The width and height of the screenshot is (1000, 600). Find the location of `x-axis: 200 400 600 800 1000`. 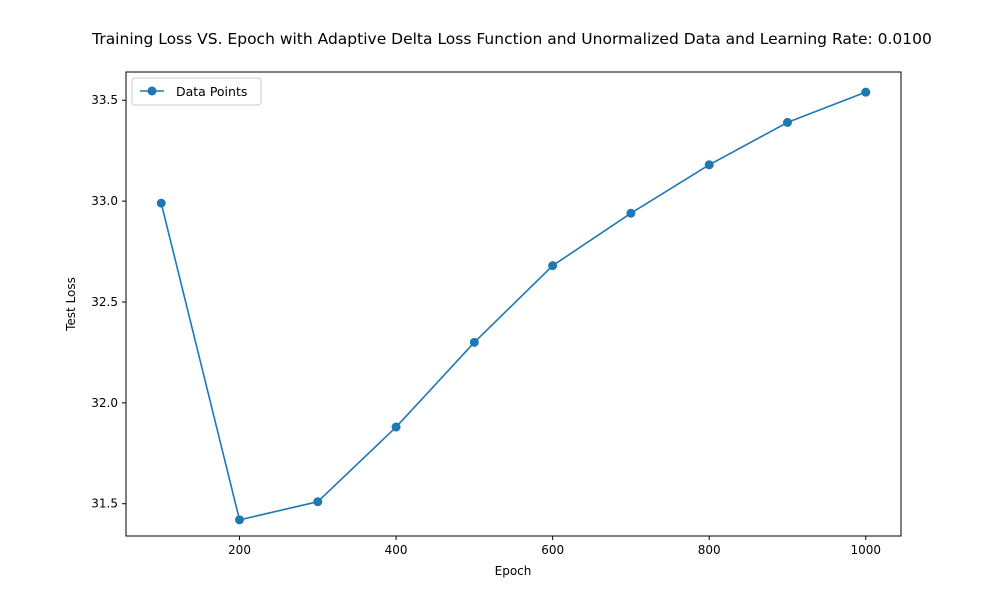

x-axis: 200 400 600 800 1000 is located at coordinates (554, 546).